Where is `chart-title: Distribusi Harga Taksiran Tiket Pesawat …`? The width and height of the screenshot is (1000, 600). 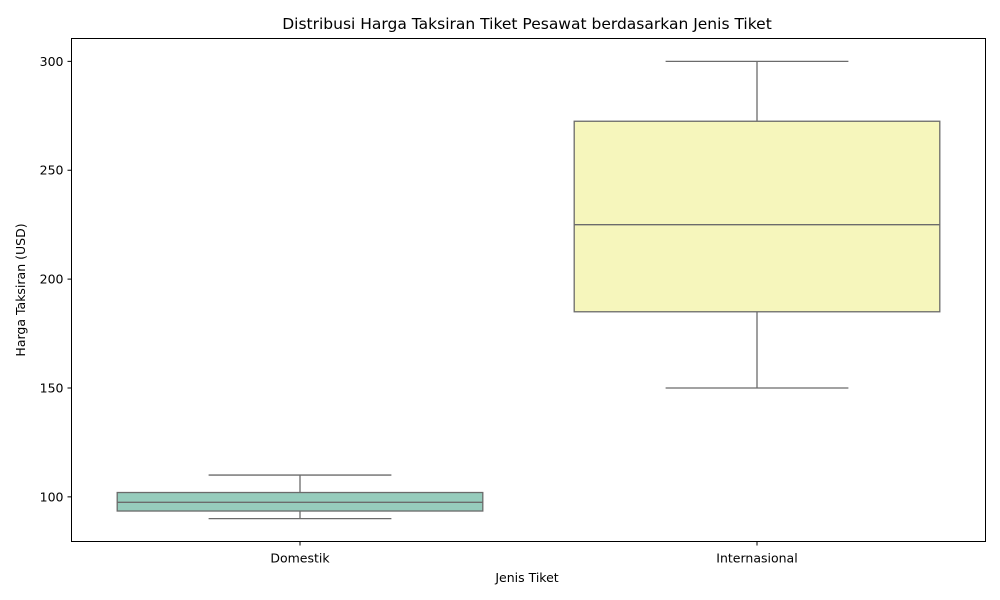
chart-title: Distribusi Harga Taksiran Tiket Pesawat … is located at coordinates (527, 24).